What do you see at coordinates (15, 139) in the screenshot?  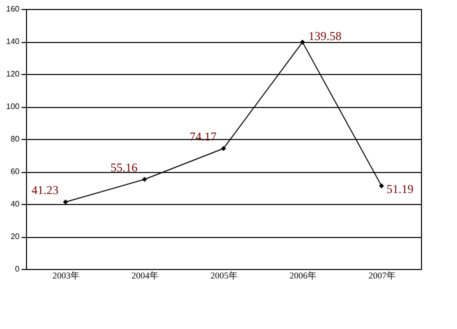 I see `y-tick-label: 80` at bounding box center [15, 139].